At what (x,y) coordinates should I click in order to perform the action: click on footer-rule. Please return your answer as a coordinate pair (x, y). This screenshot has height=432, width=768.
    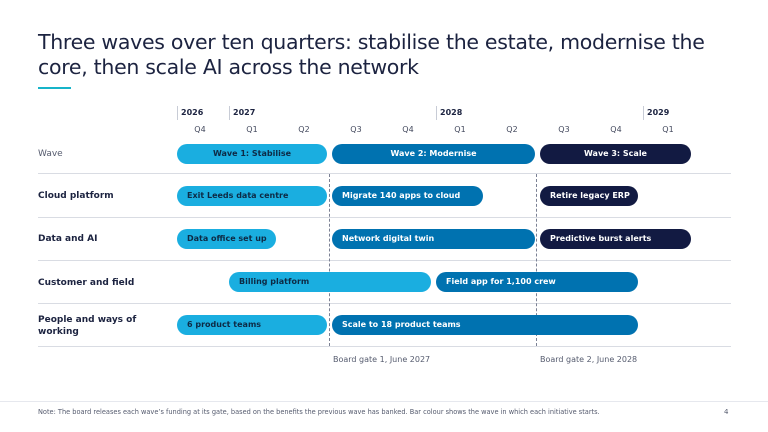
    Looking at the image, I should click on (384, 401).